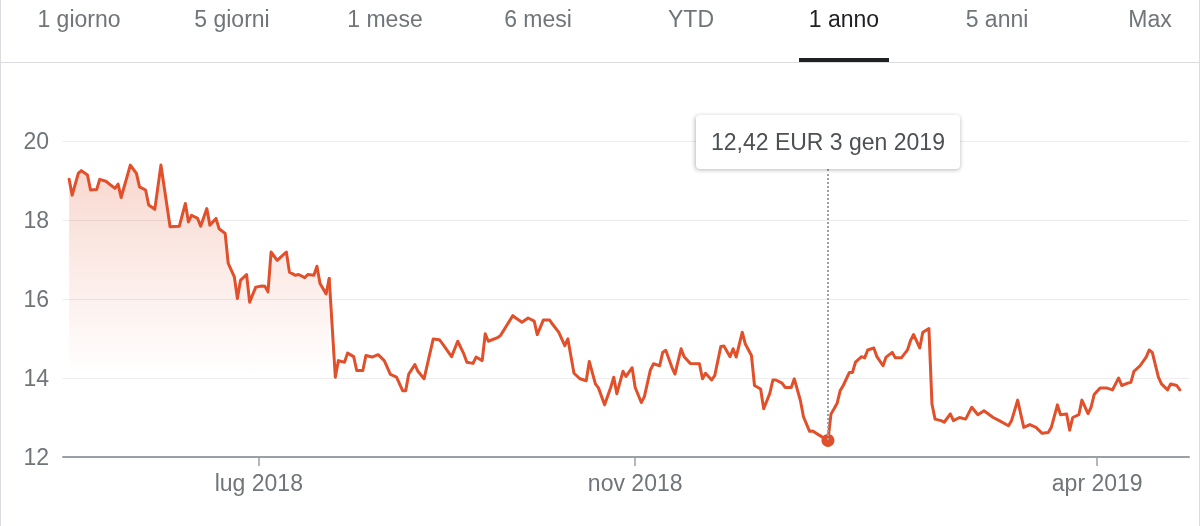 This screenshot has width=1200, height=526. Describe the element at coordinates (997, 19) in the screenshot. I see `text: 5 anni` at that location.